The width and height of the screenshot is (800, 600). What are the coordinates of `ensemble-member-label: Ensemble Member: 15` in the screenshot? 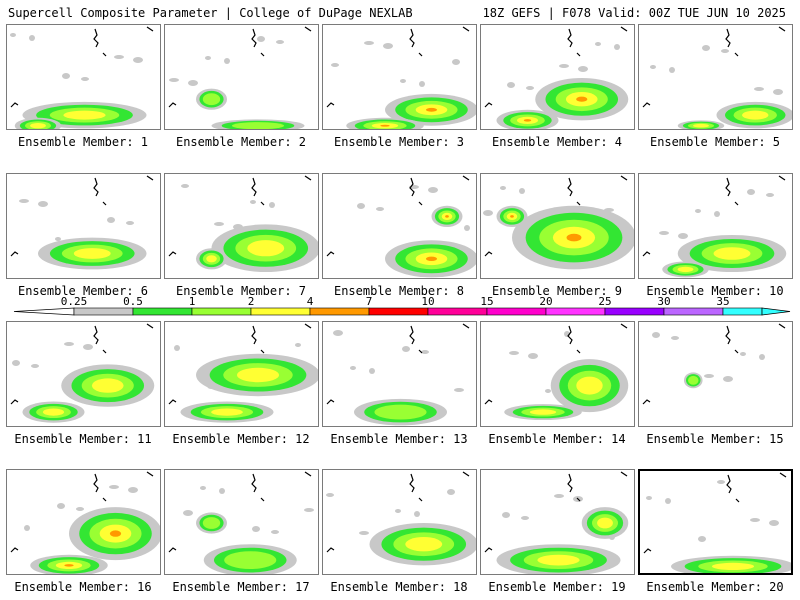 It's located at (715, 439).